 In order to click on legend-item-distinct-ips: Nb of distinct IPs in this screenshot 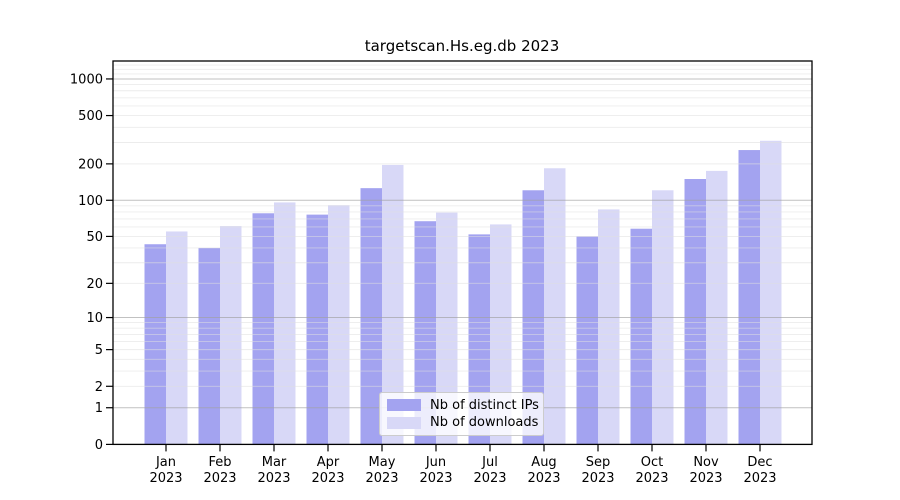, I will do `click(463, 405)`.